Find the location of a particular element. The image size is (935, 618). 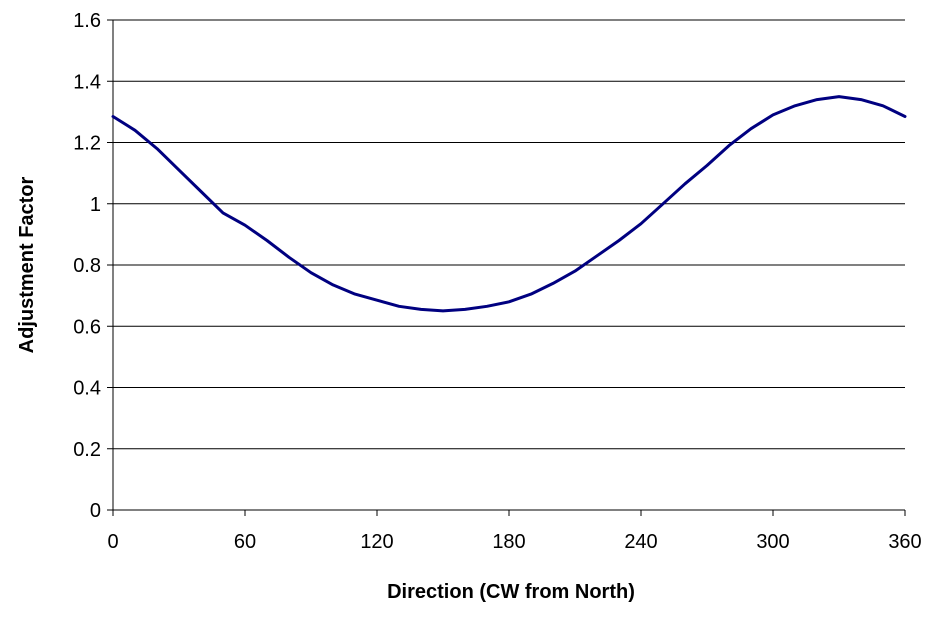

x-tick-label: 360 is located at coordinates (904, 542).